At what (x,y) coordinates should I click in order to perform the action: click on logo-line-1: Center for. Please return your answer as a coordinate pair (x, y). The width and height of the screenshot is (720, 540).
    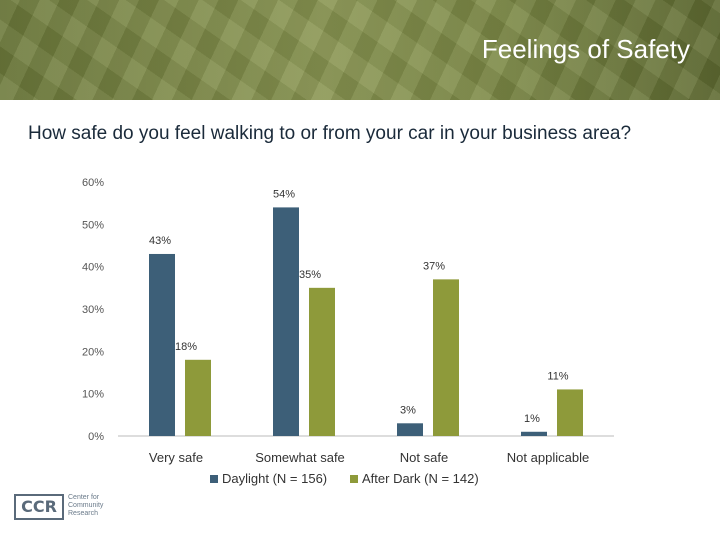
    Looking at the image, I should click on (84, 497).